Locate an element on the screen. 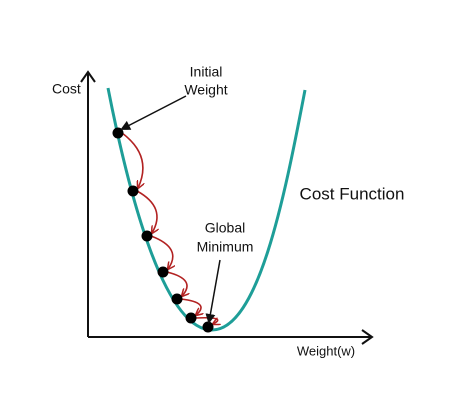 The height and width of the screenshot is (418, 474). annotation-line: Initial is located at coordinates (206, 72).